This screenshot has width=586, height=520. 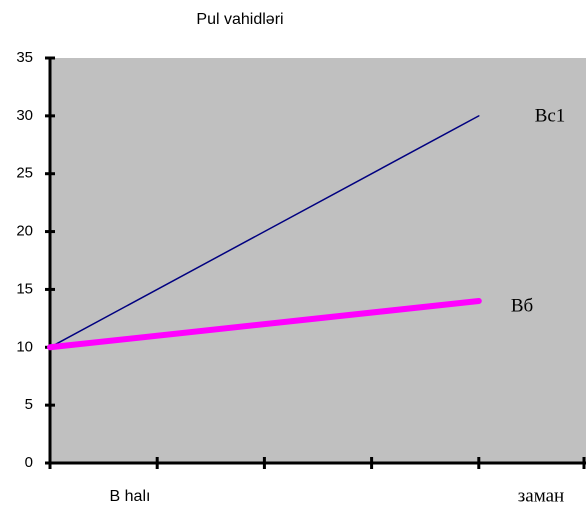 I want to click on y-tick-label: 15, so click(x=24, y=288).